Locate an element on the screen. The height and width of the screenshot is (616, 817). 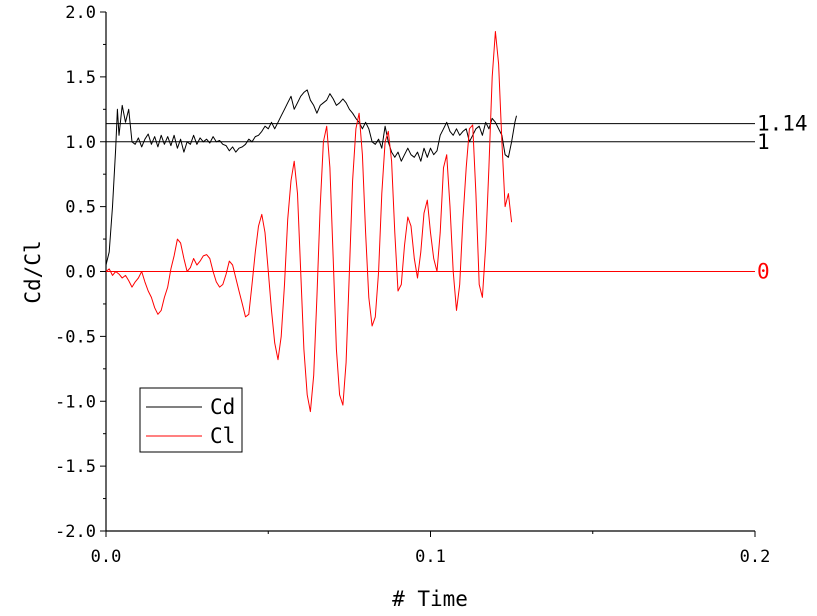
y-tick-label: -0.5 is located at coordinates (75, 337).